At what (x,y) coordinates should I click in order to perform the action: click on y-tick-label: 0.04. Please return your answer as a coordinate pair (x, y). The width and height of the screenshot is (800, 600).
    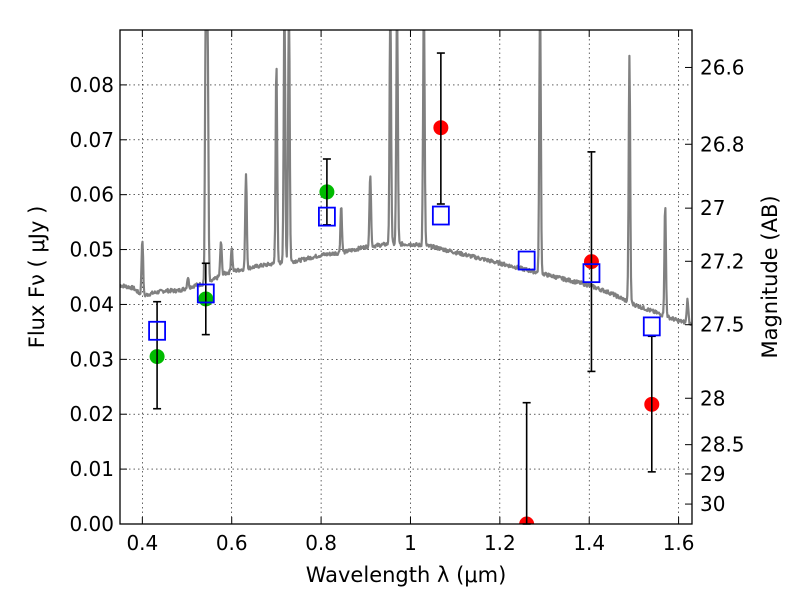
    Looking at the image, I should click on (91, 304).